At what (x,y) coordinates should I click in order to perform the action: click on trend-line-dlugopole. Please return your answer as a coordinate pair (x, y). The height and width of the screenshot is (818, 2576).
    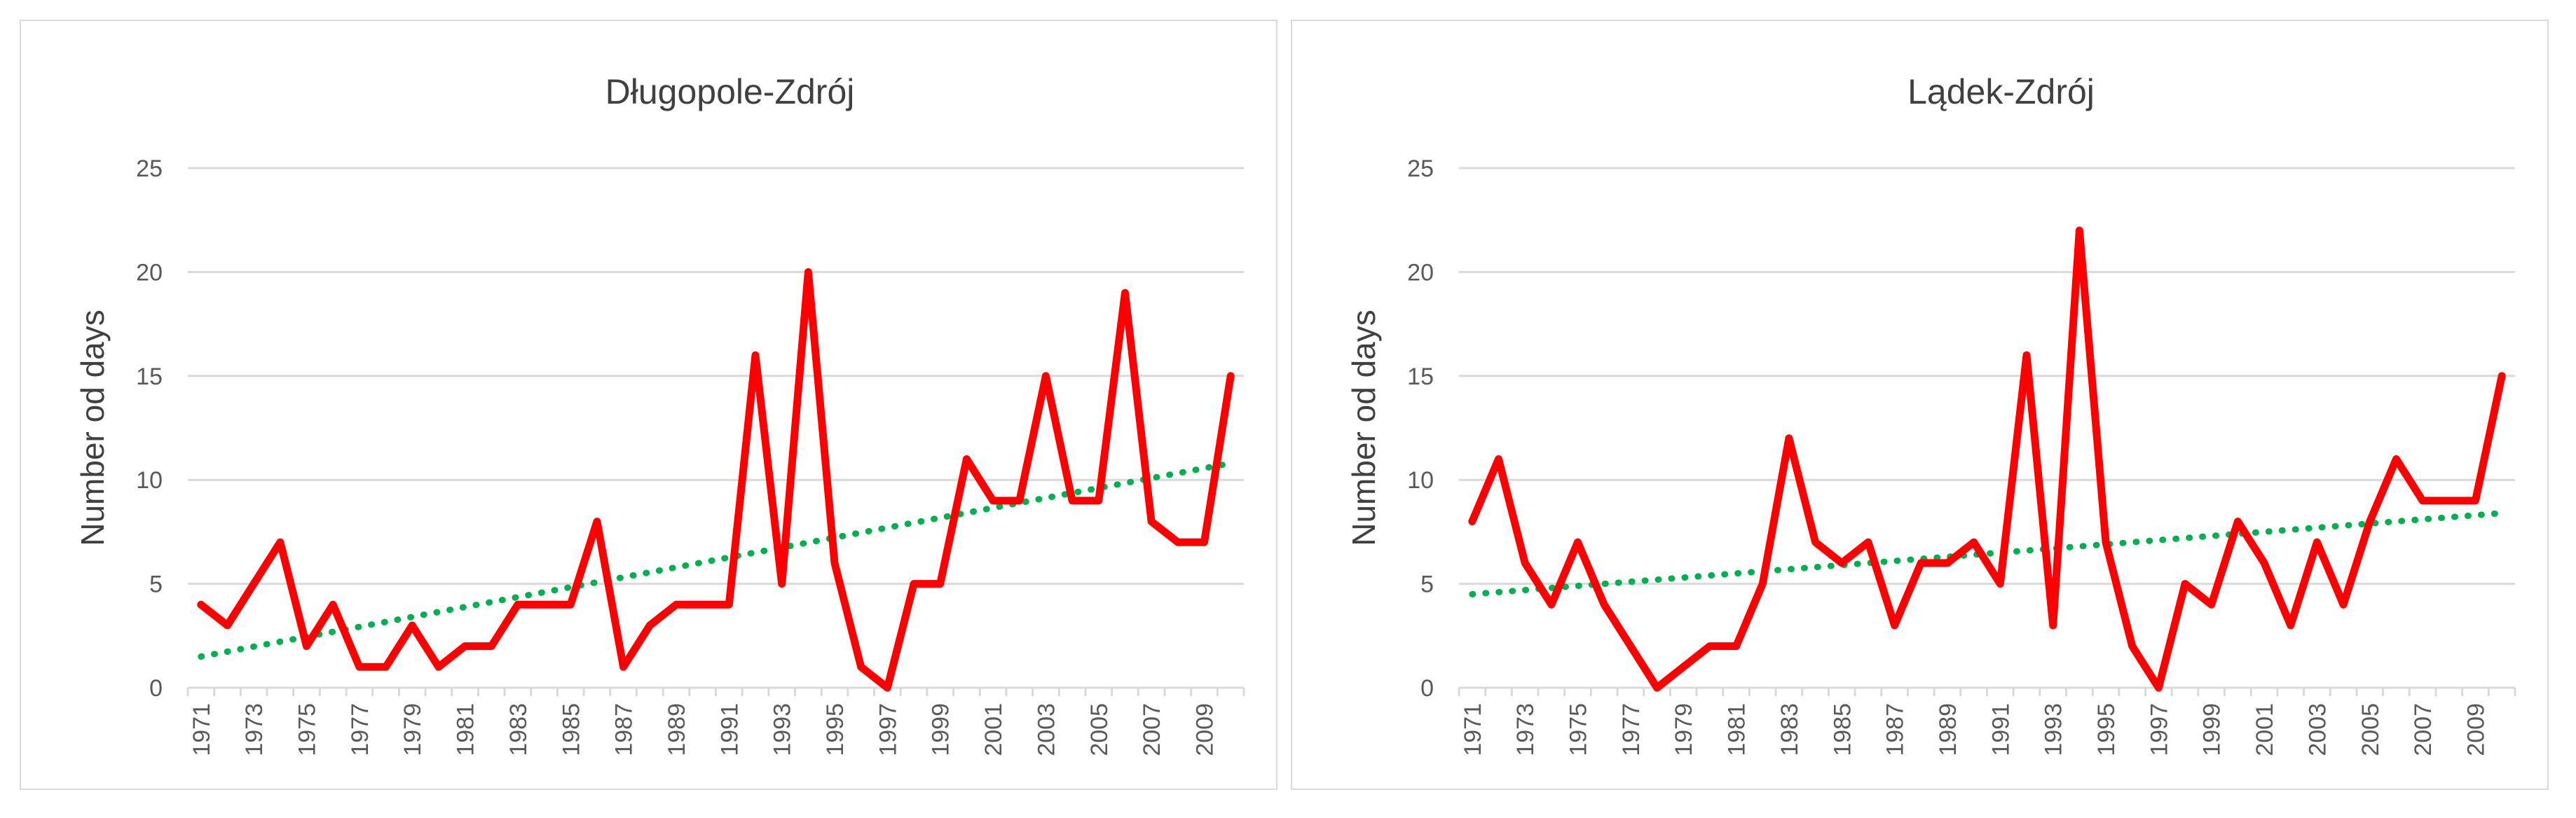
    Looking at the image, I should click on (716, 559).